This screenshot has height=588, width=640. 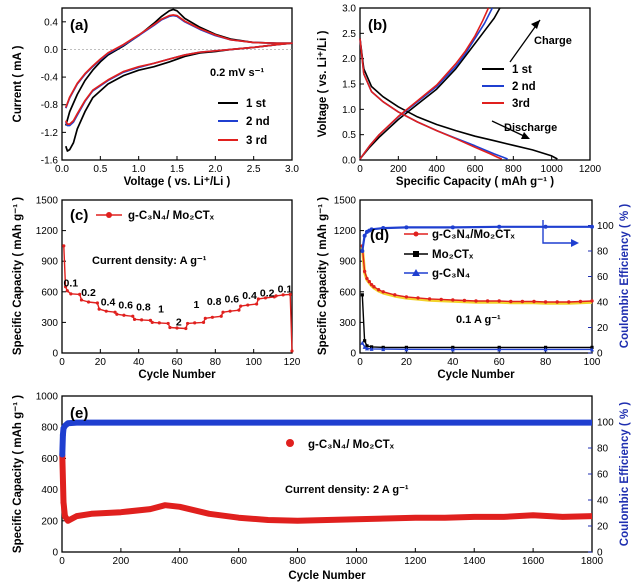 What do you see at coordinates (476, 346) in the screenshot?
I see `gcn-curve` at bounding box center [476, 346].